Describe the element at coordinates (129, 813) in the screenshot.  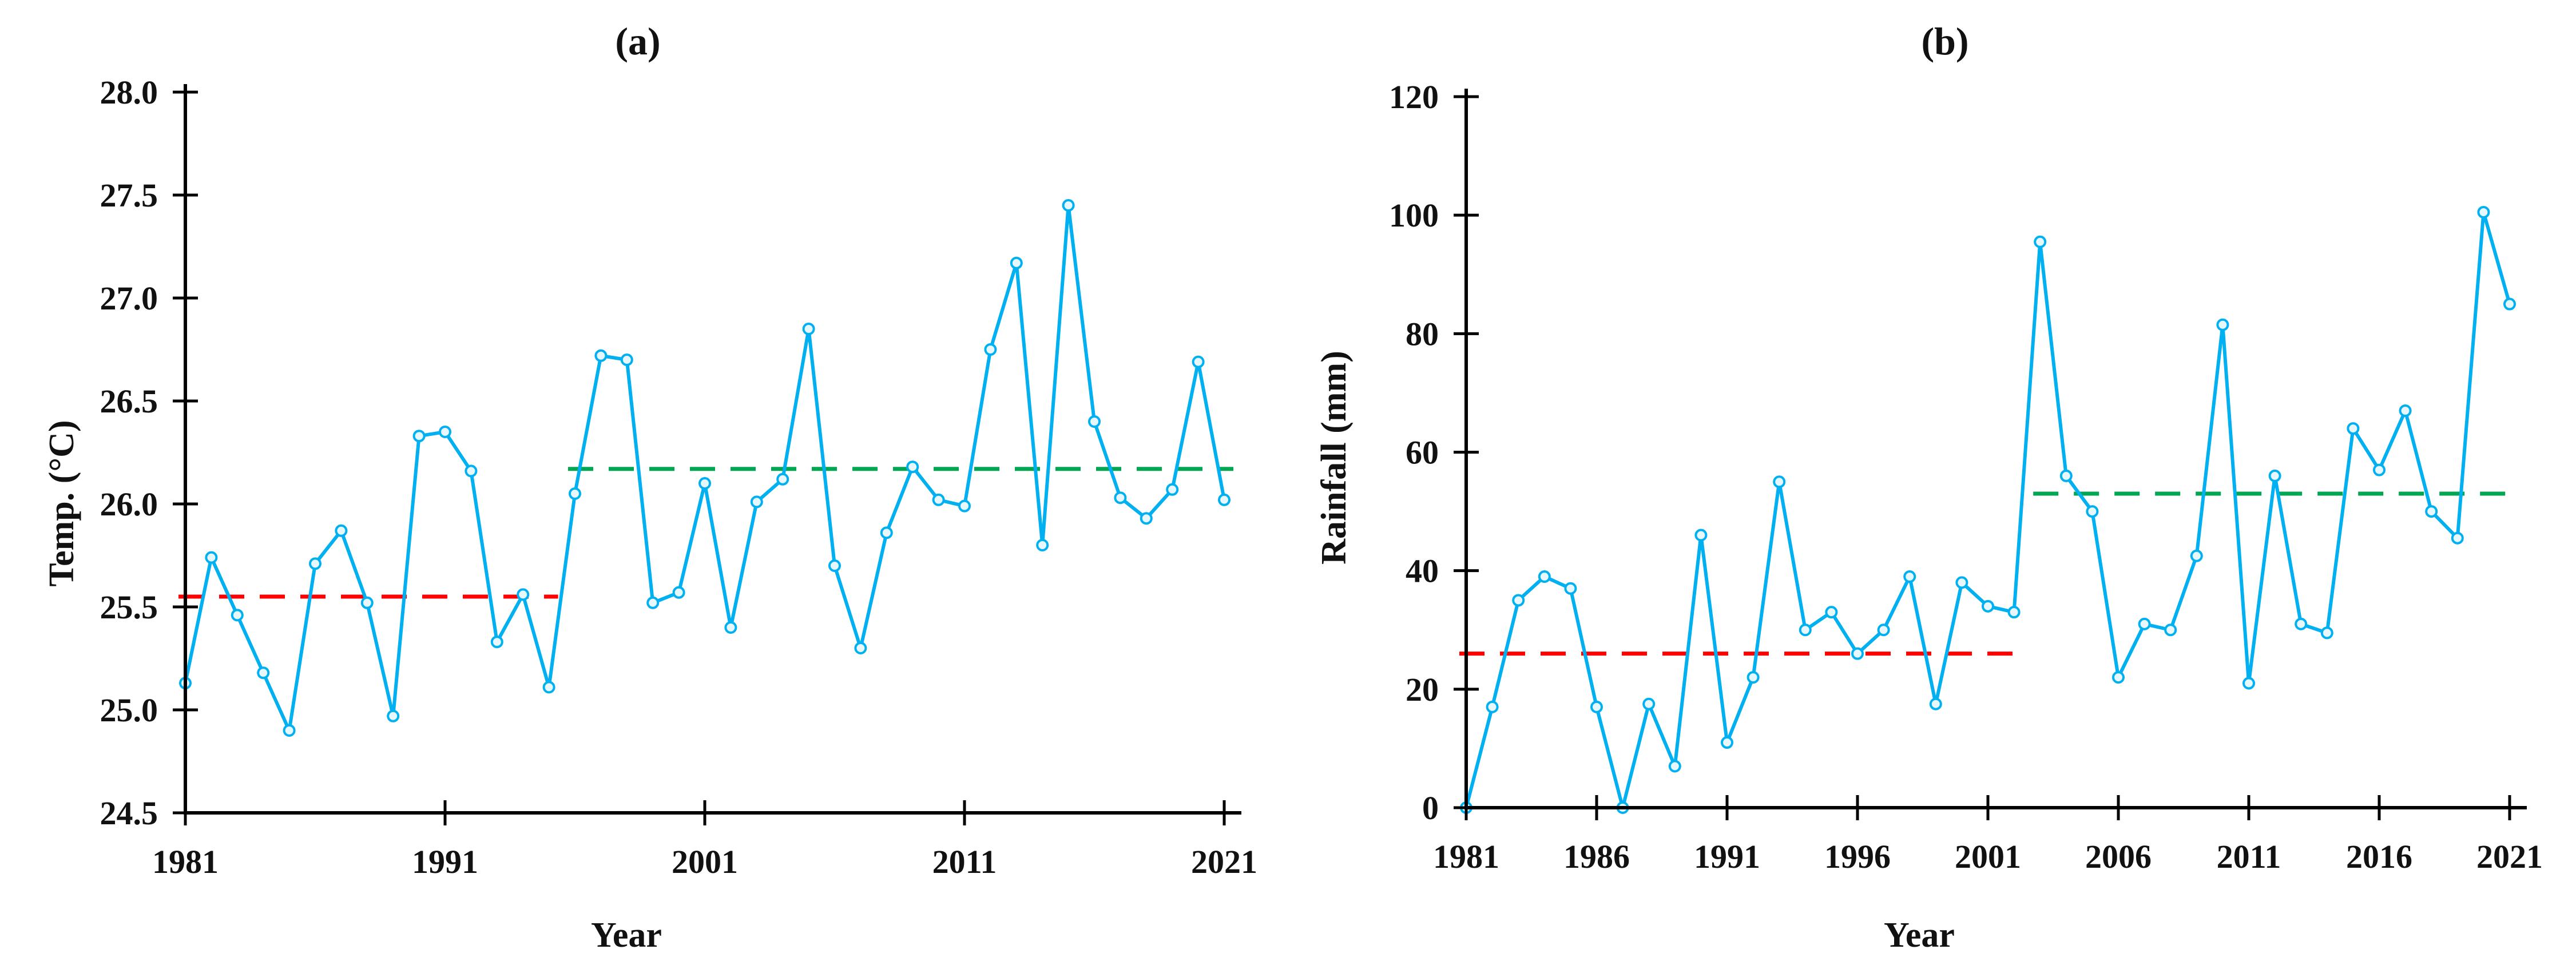
I see `y-axis-tick-label: 24.5` at that location.